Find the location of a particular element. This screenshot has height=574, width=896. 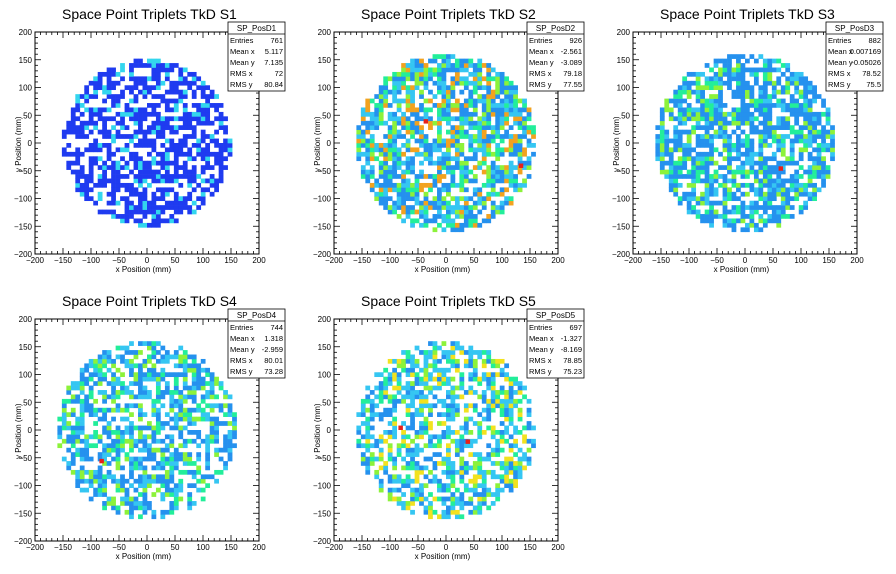

x-tick-label: −100 is located at coordinates (390, 547).